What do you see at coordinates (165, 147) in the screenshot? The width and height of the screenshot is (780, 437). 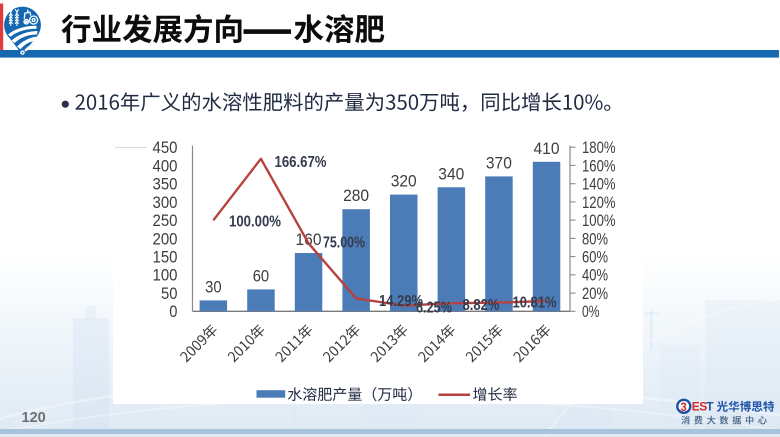 I see `svg-text: 450` at bounding box center [165, 147].